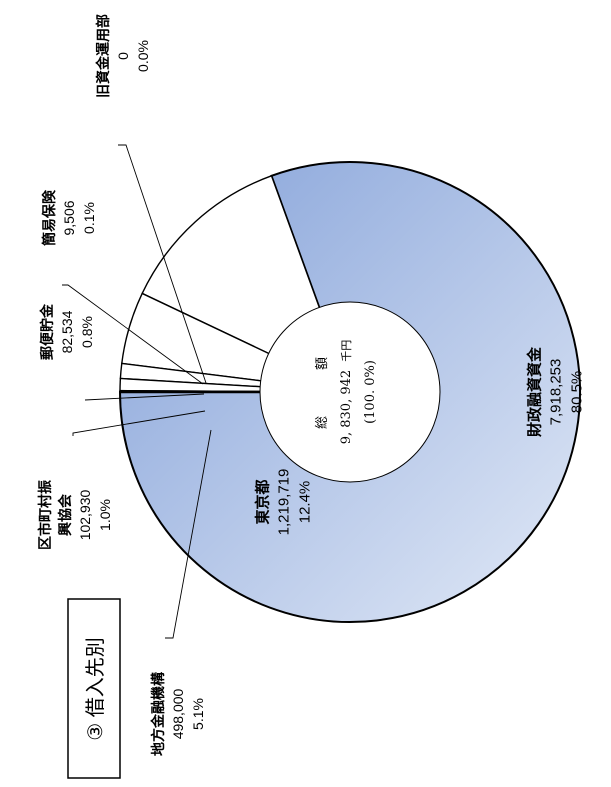  I want to click on slice-name: 区市町村振, so click(45, 515).